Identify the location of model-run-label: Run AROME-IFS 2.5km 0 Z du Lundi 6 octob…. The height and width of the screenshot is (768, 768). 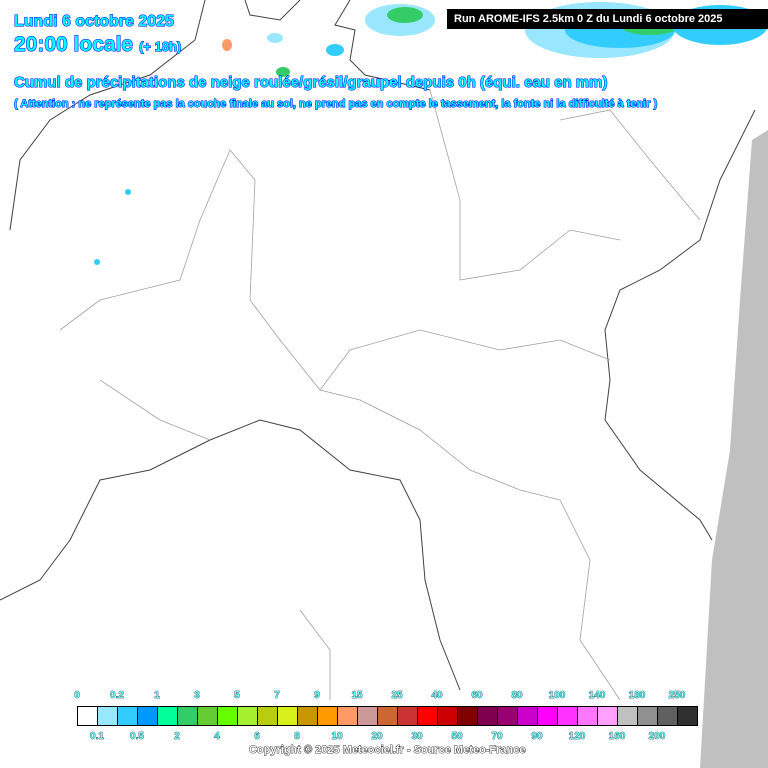
(607, 19).